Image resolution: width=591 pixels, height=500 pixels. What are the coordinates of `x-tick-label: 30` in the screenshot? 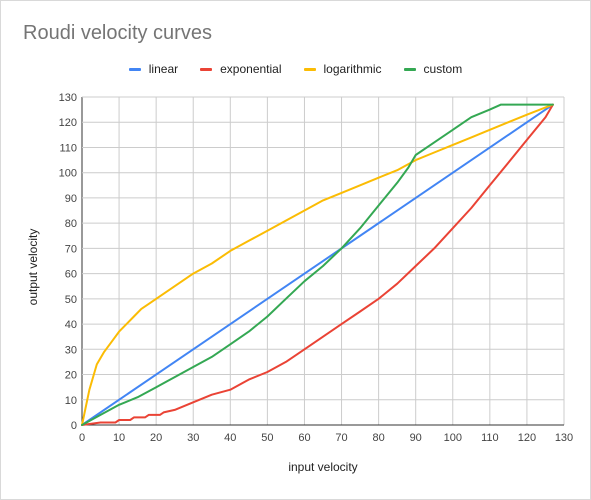 It's located at (193, 438).